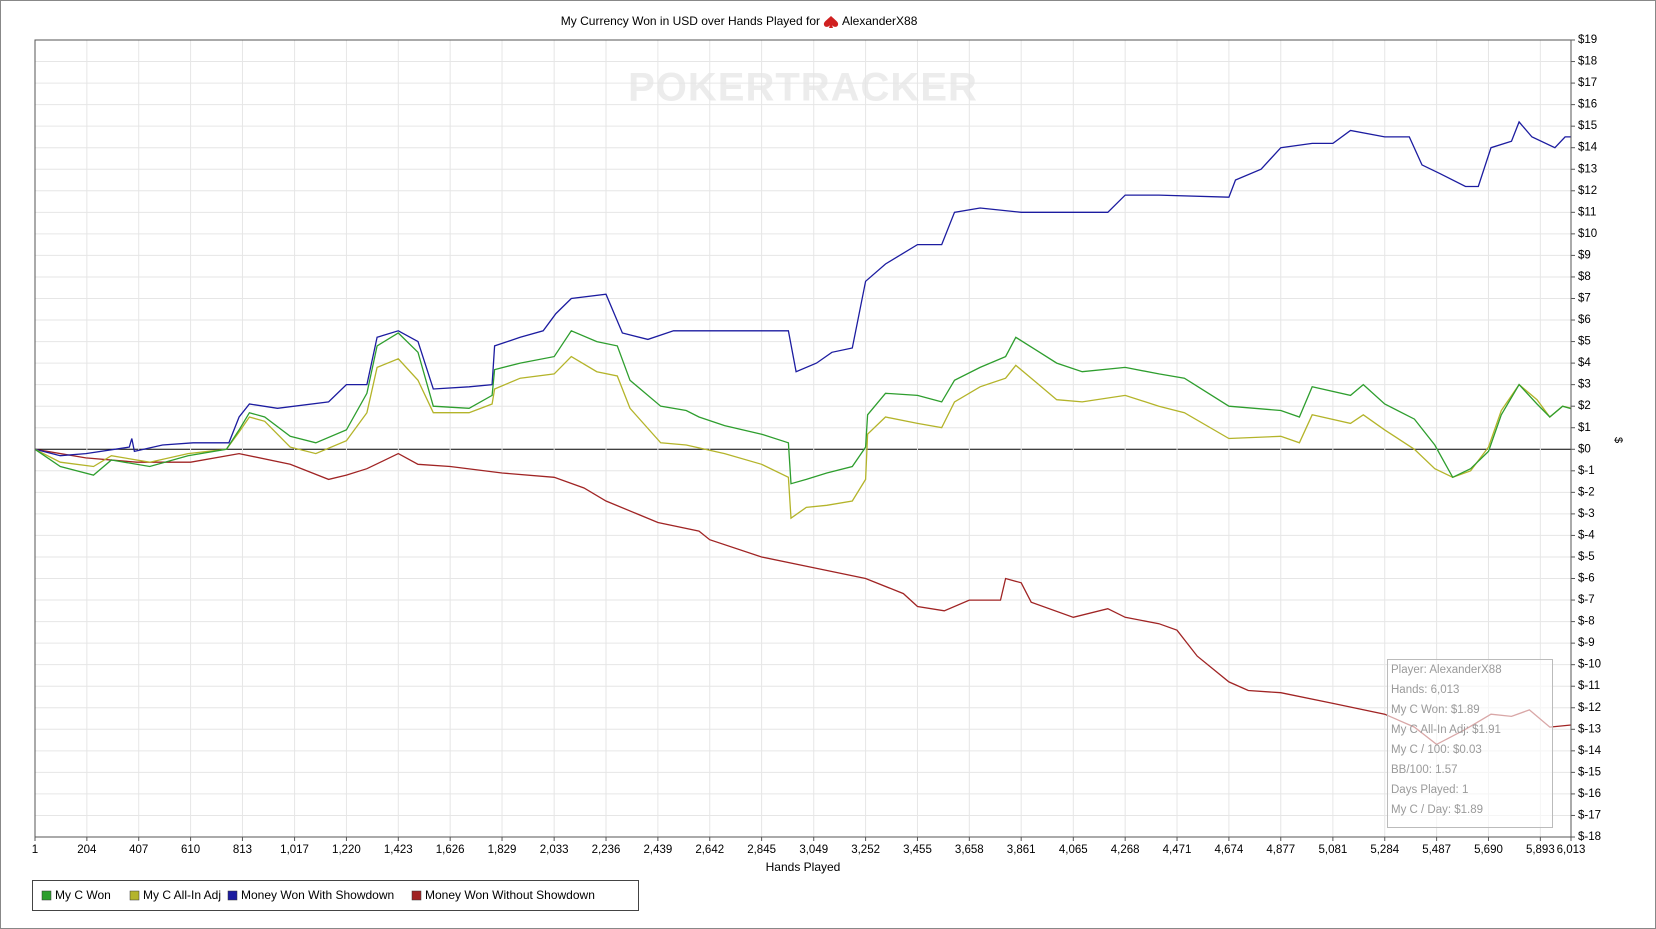  What do you see at coordinates (803, 88) in the screenshot?
I see `watermark: POKERTRACKER` at bounding box center [803, 88].